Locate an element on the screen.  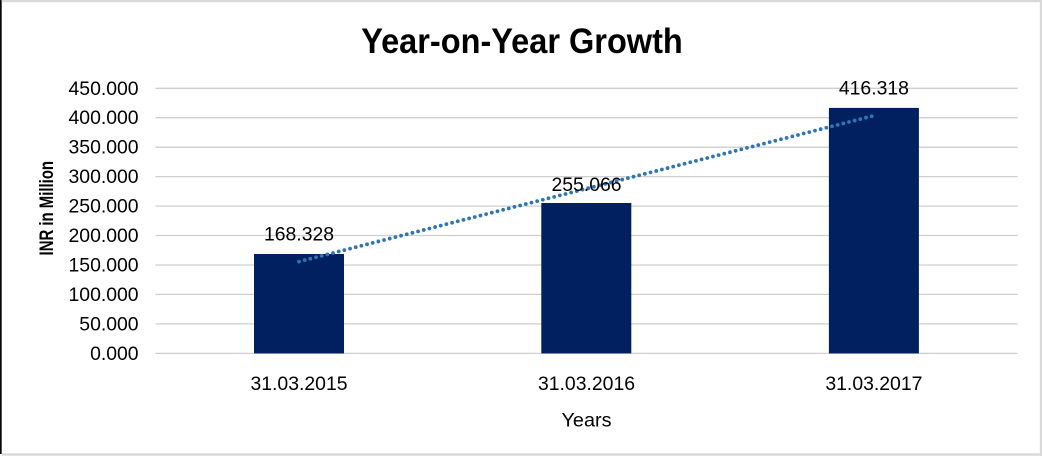
svg-text: 300.000 is located at coordinates (104, 177).